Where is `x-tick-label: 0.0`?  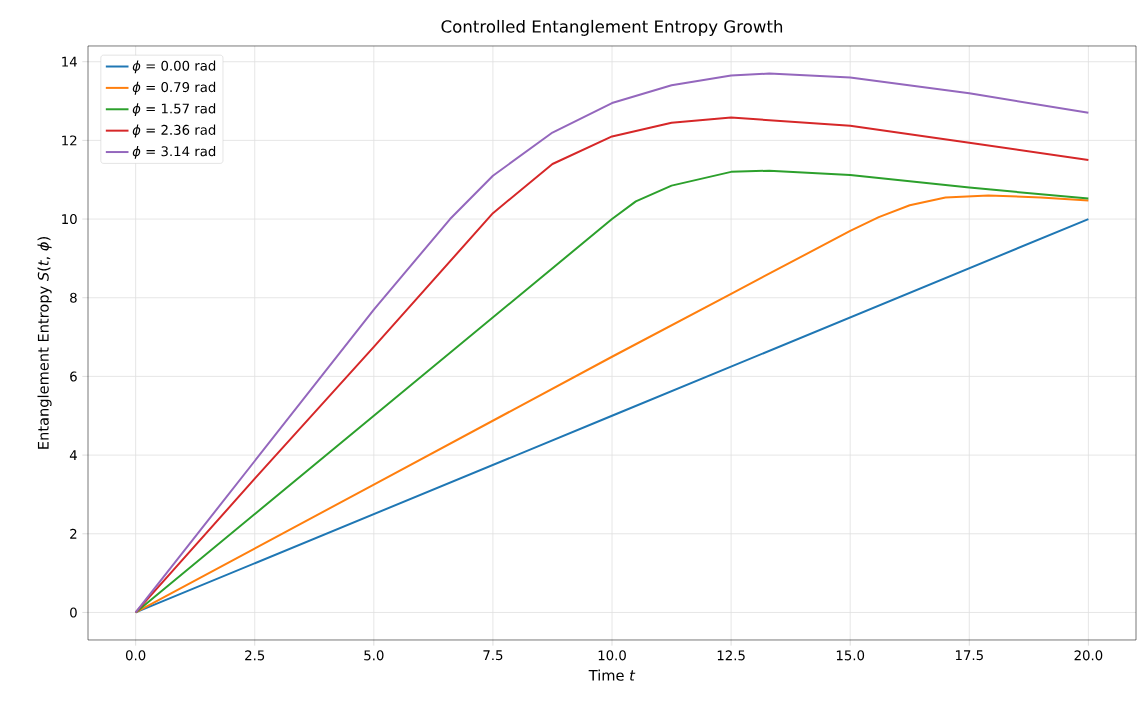
x-tick-label: 0.0 is located at coordinates (135, 655).